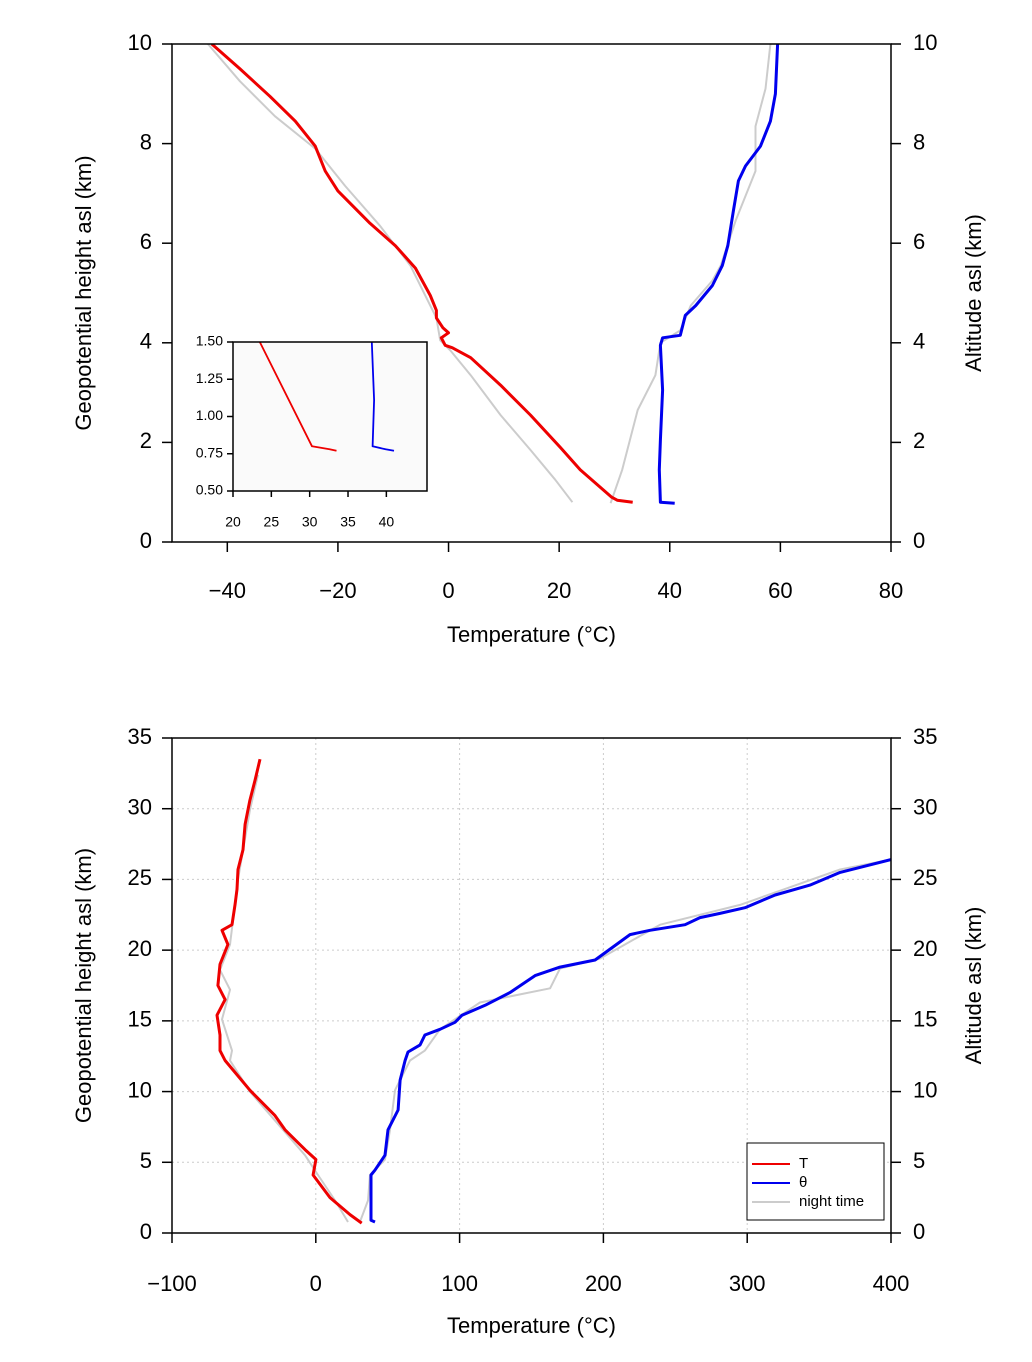 The image size is (1032, 1362). I want to click on y2-tick-label: 8, so click(919, 141).